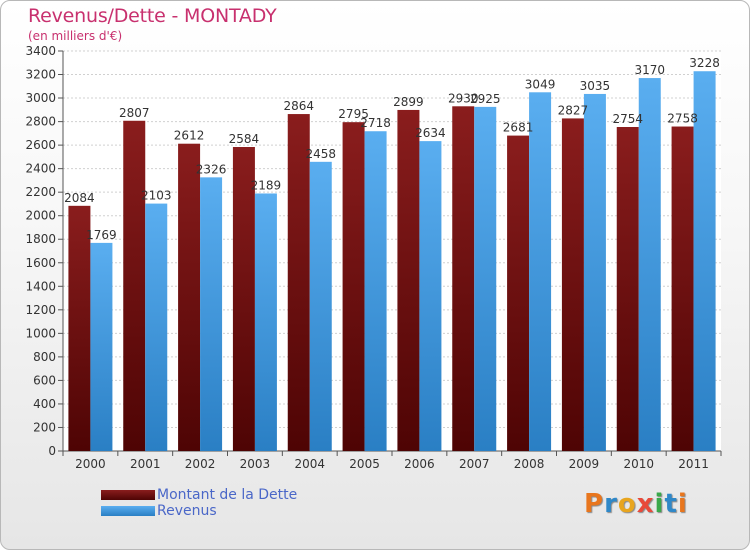 The width and height of the screenshot is (750, 550). I want to click on x-tick-label: 2003, so click(255, 464).